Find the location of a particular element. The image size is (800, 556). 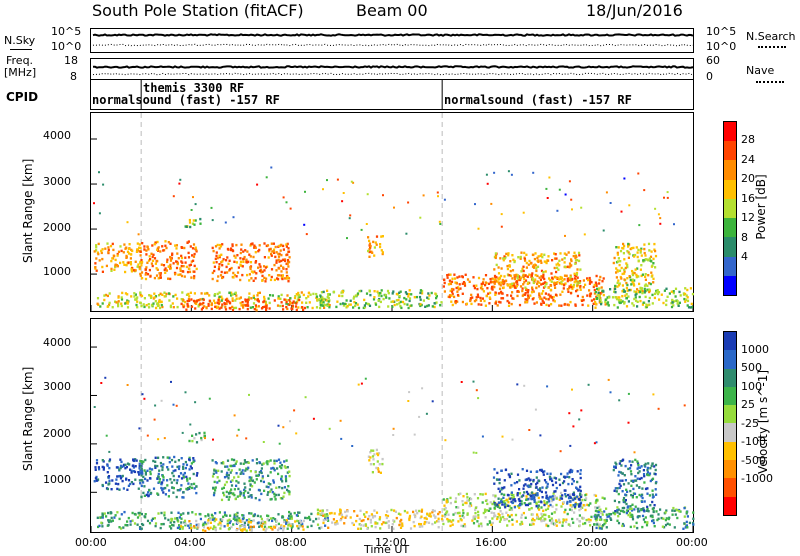

power-colorbar-tick: 24 is located at coordinates (748, 159).